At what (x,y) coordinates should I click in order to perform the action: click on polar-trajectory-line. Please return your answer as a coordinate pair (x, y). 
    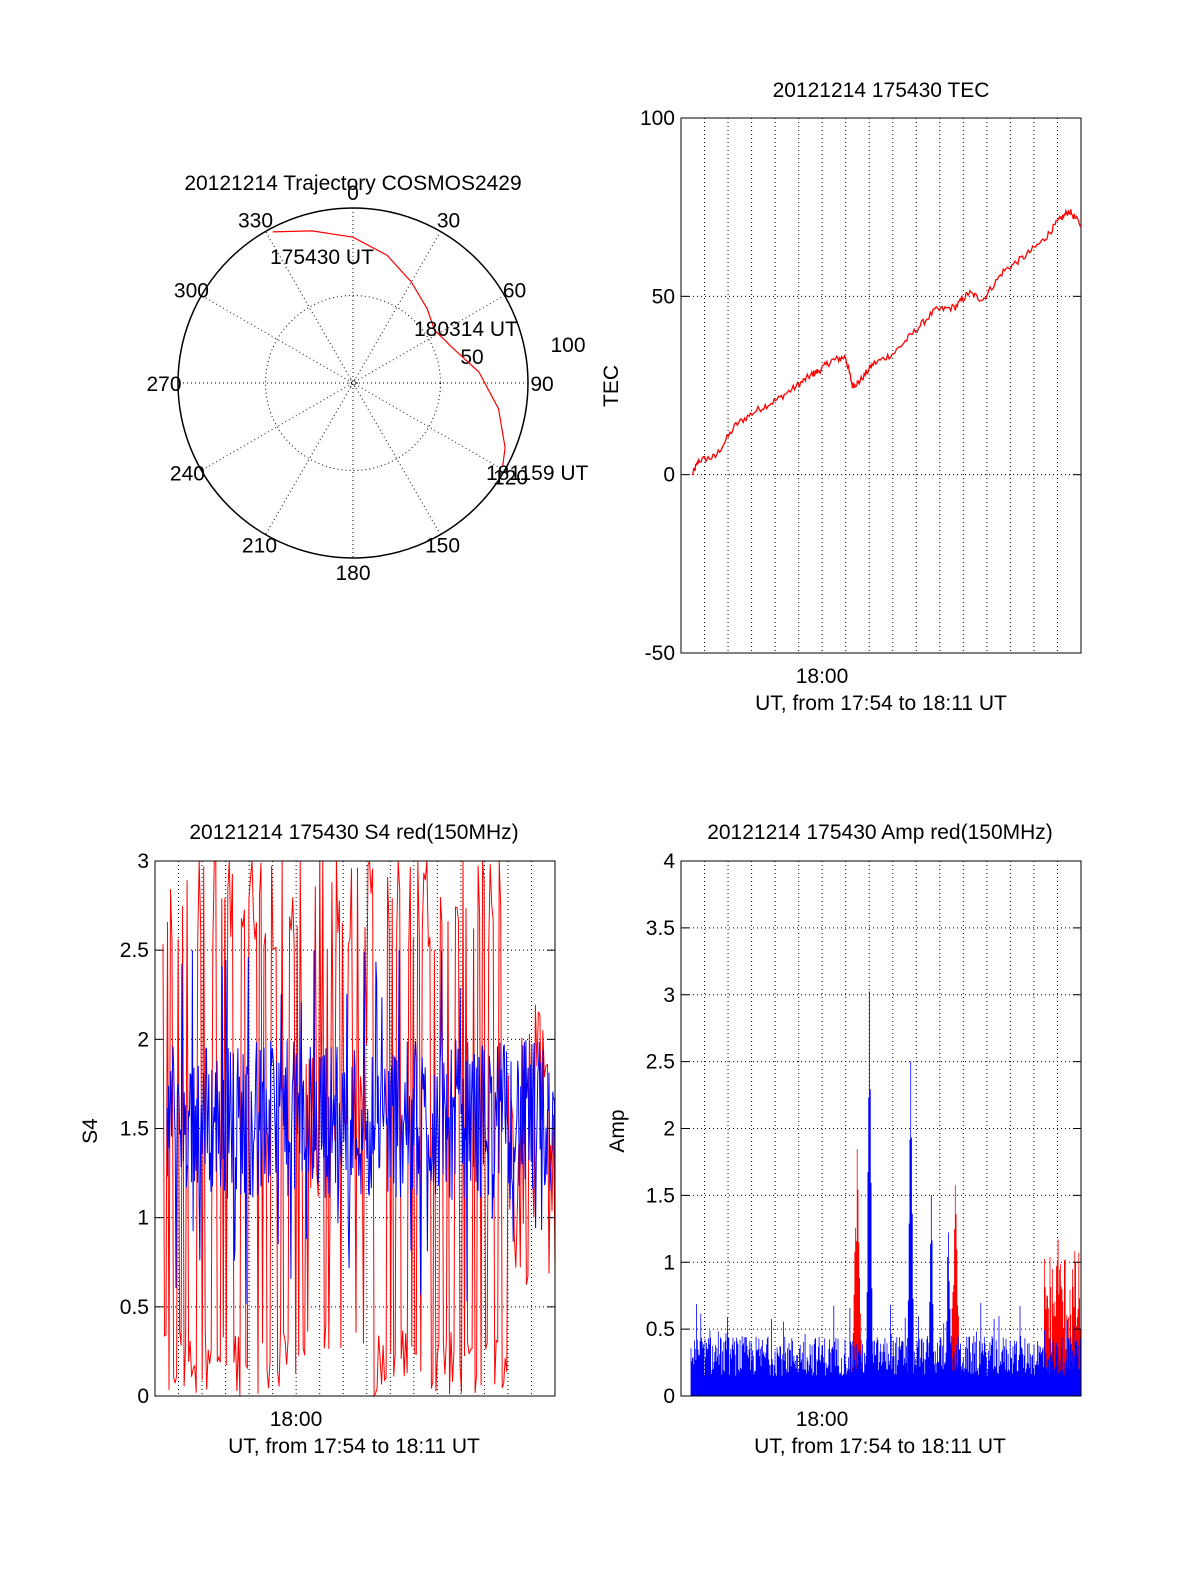
    Looking at the image, I should click on (389, 348).